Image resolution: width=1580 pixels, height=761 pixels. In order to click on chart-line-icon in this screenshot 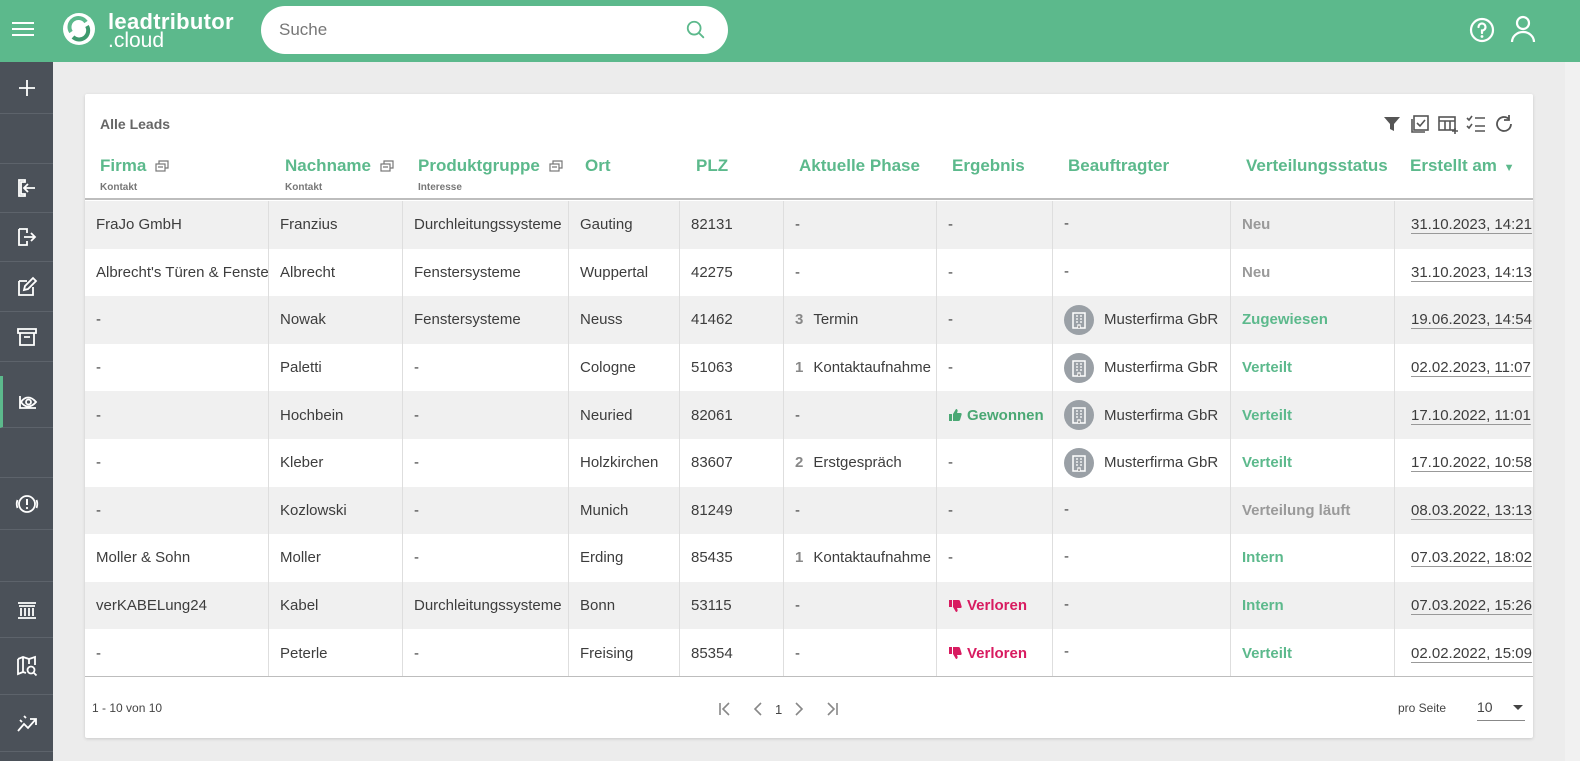, I will do `click(26, 723)`.